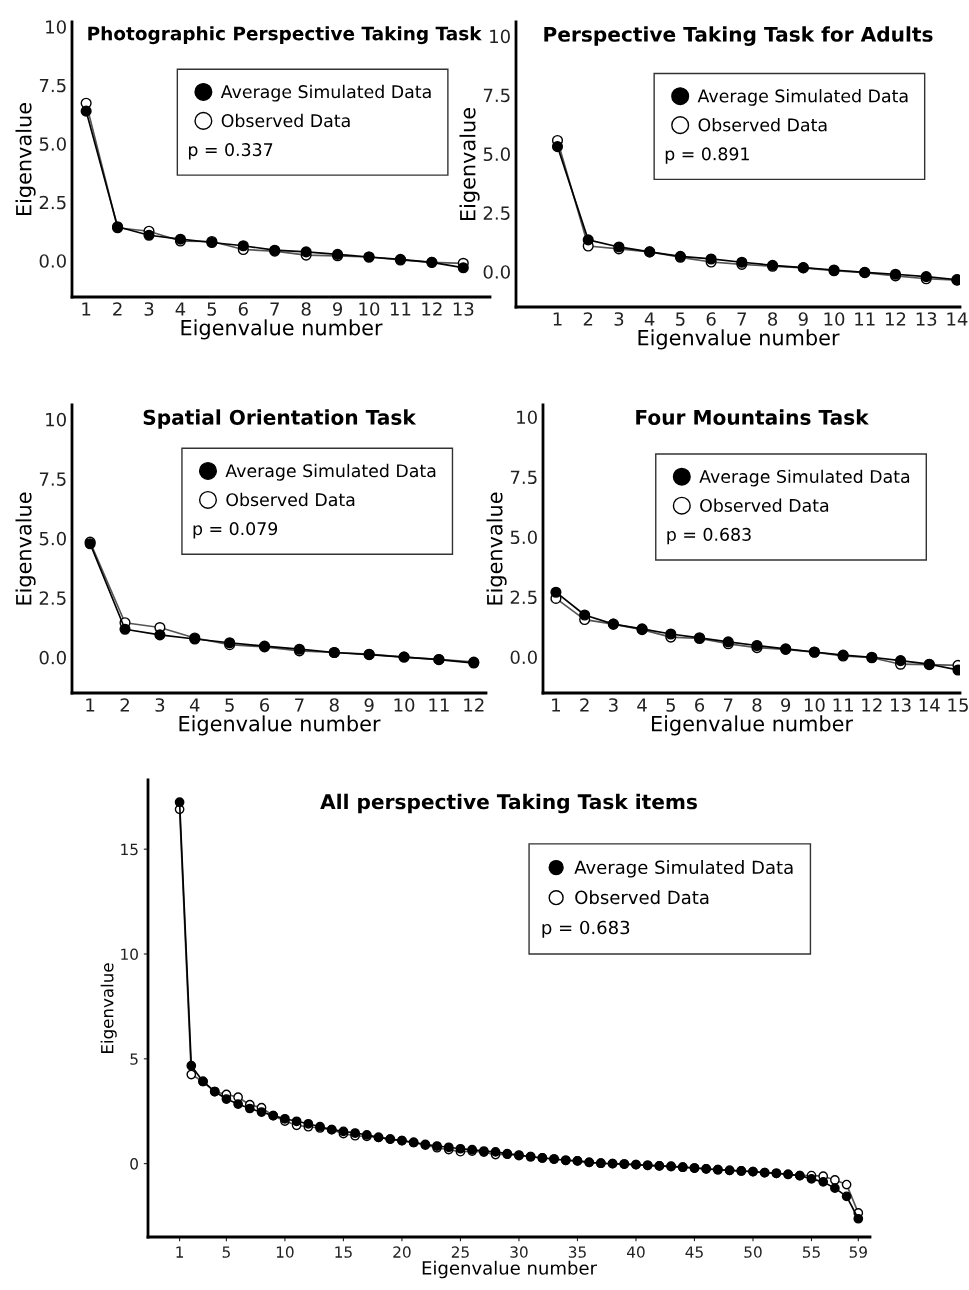 This screenshot has width=969, height=1290. Describe the element at coordinates (134, 1059) in the screenshot. I see `y-tick-label: 5` at that location.